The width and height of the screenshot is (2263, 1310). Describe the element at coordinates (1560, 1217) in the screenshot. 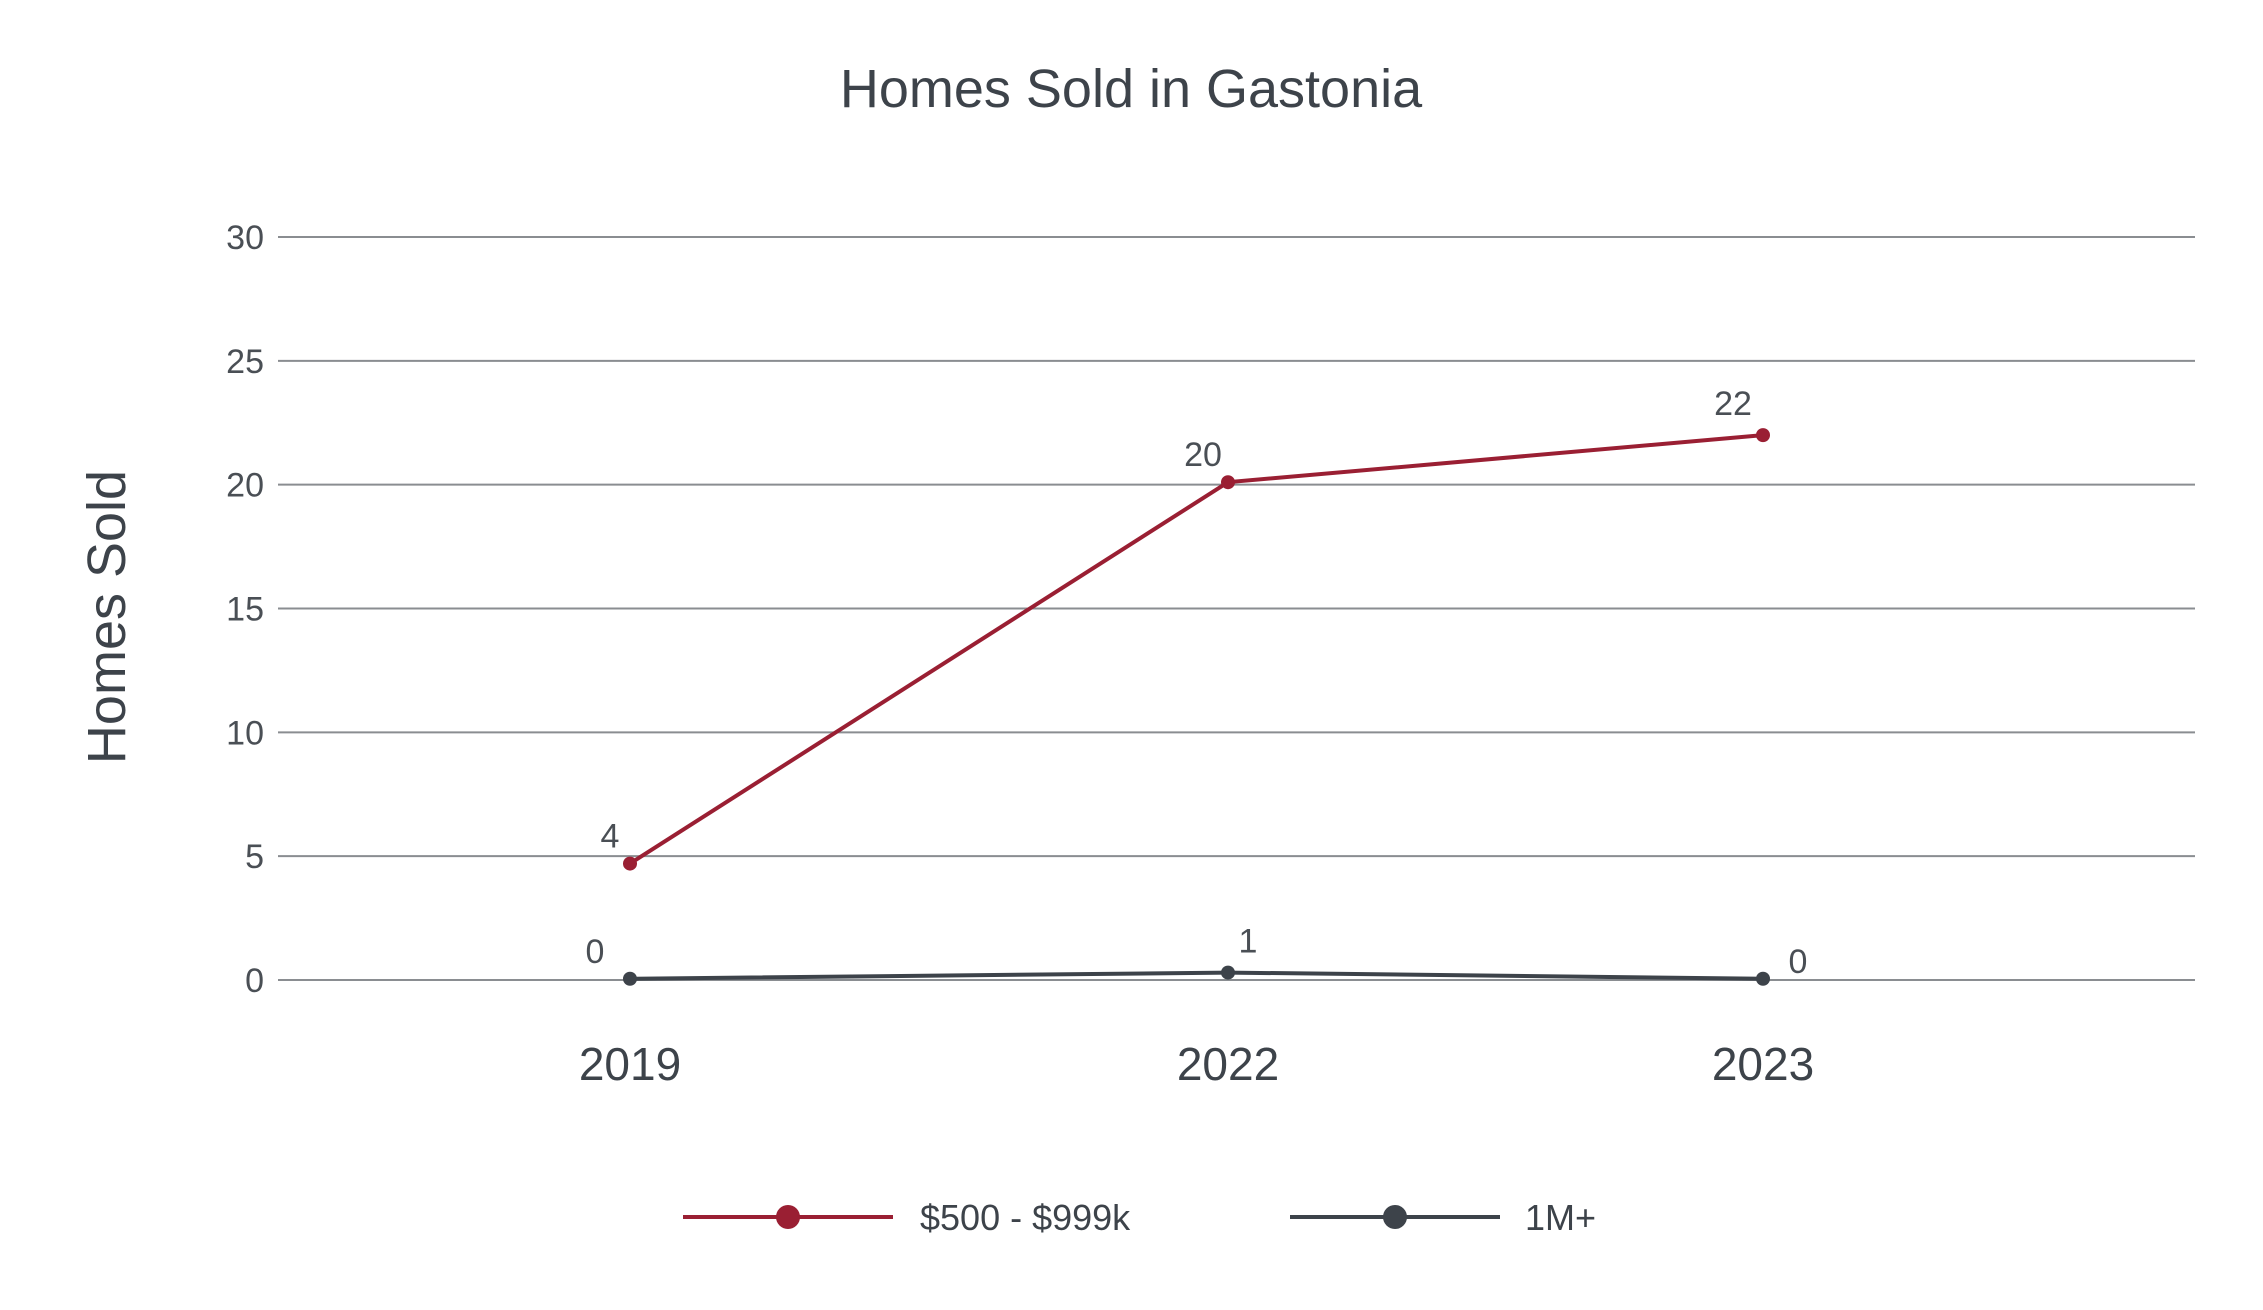

I see `legend-label: 1M+` at that location.